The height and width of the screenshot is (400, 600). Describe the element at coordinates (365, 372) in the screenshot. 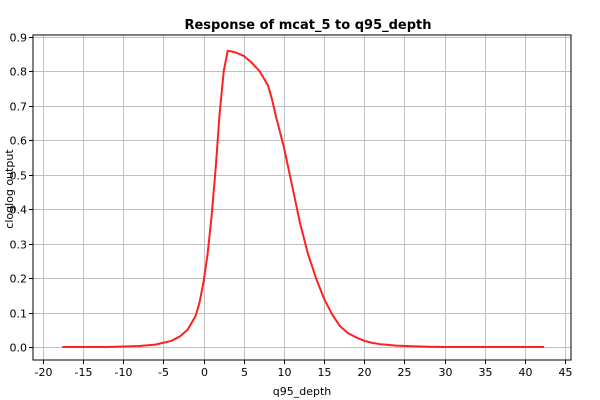

I see `x-tick-label: 20` at that location.